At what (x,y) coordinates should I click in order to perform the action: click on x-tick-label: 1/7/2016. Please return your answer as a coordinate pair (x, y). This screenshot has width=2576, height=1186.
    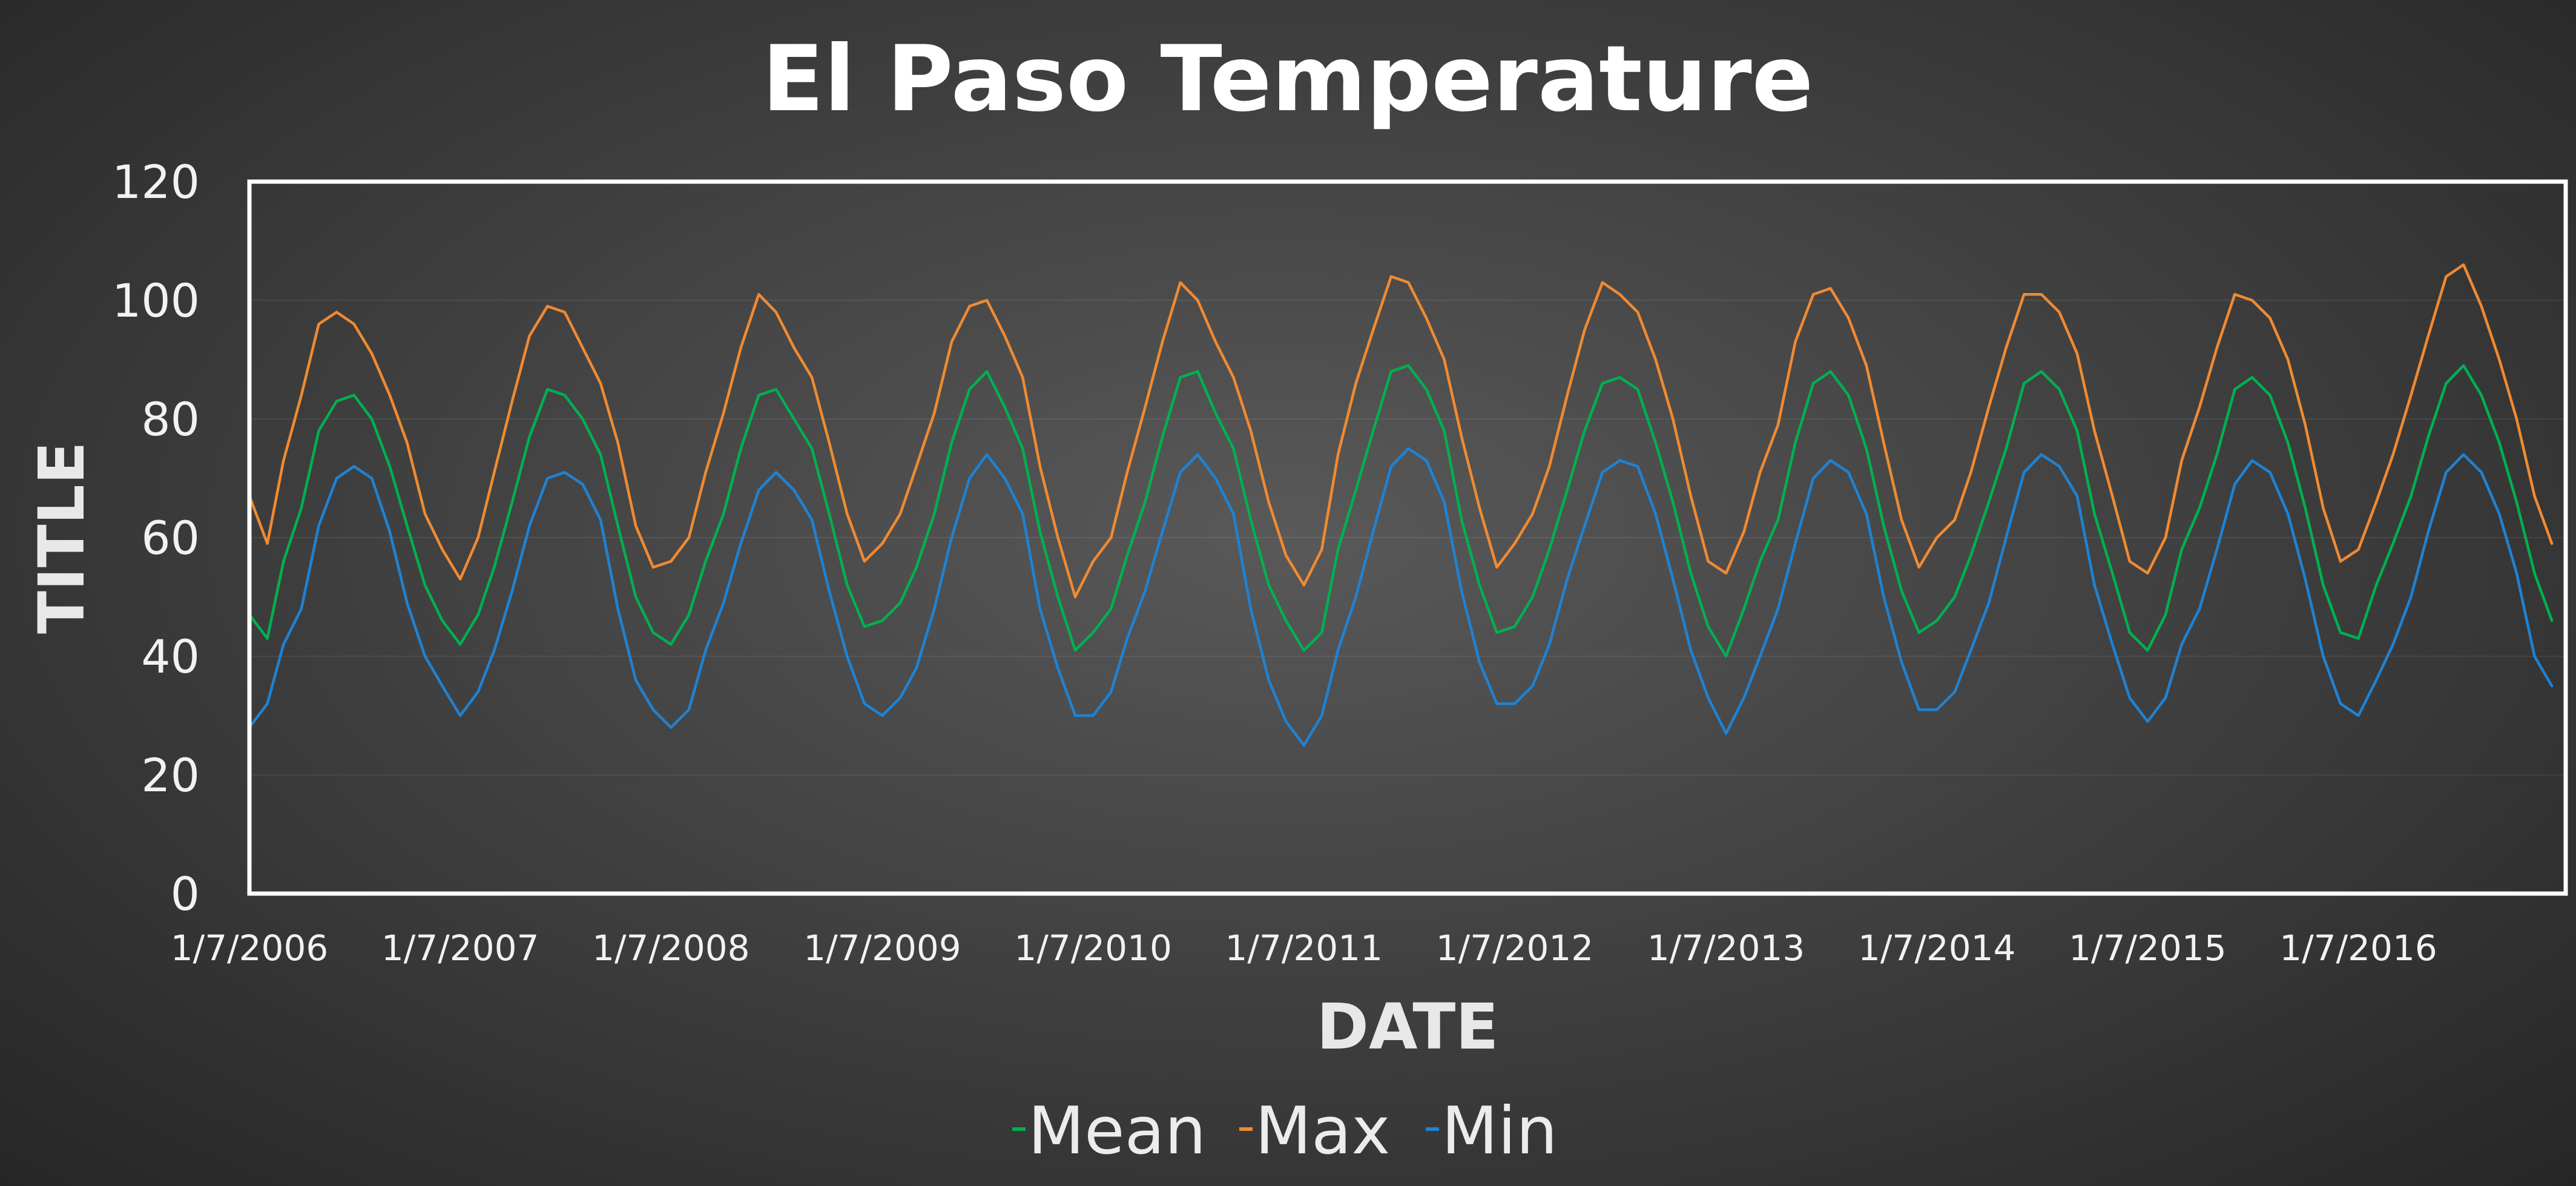
    Looking at the image, I should click on (2358, 948).